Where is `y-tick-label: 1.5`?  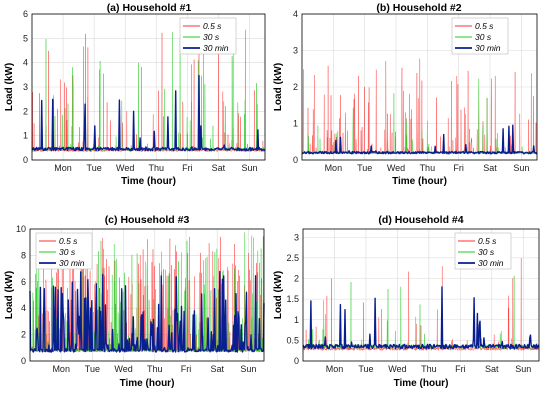
y-tick-label: 1.5 is located at coordinates (292, 299).